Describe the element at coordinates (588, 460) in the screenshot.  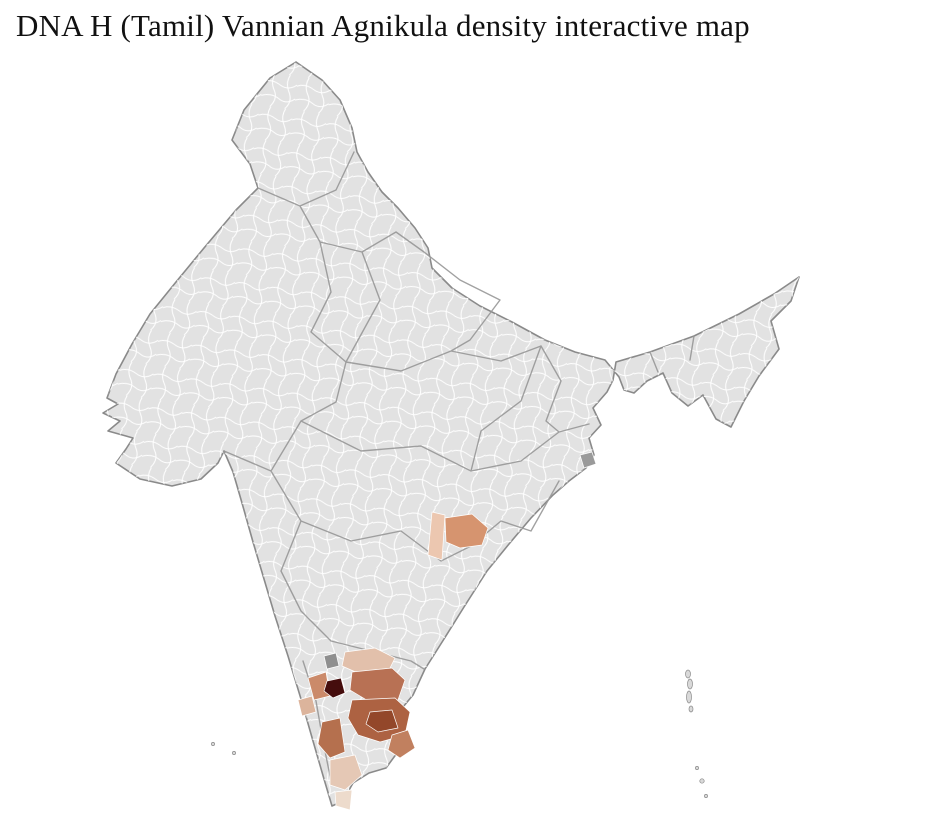
I see `region-bengal-gray-district` at that location.